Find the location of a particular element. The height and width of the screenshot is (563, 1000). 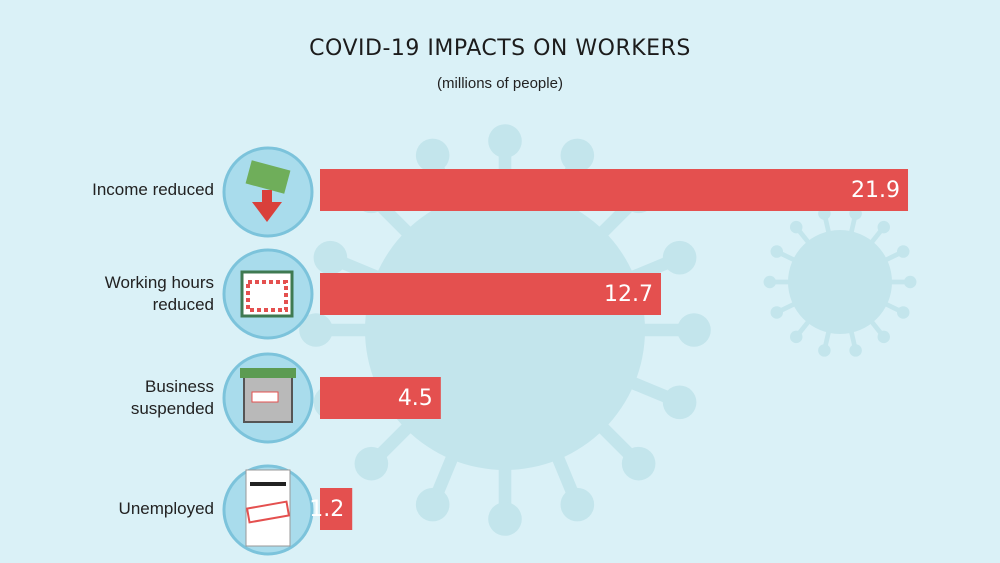

value-label: 4.5 is located at coordinates (415, 398).